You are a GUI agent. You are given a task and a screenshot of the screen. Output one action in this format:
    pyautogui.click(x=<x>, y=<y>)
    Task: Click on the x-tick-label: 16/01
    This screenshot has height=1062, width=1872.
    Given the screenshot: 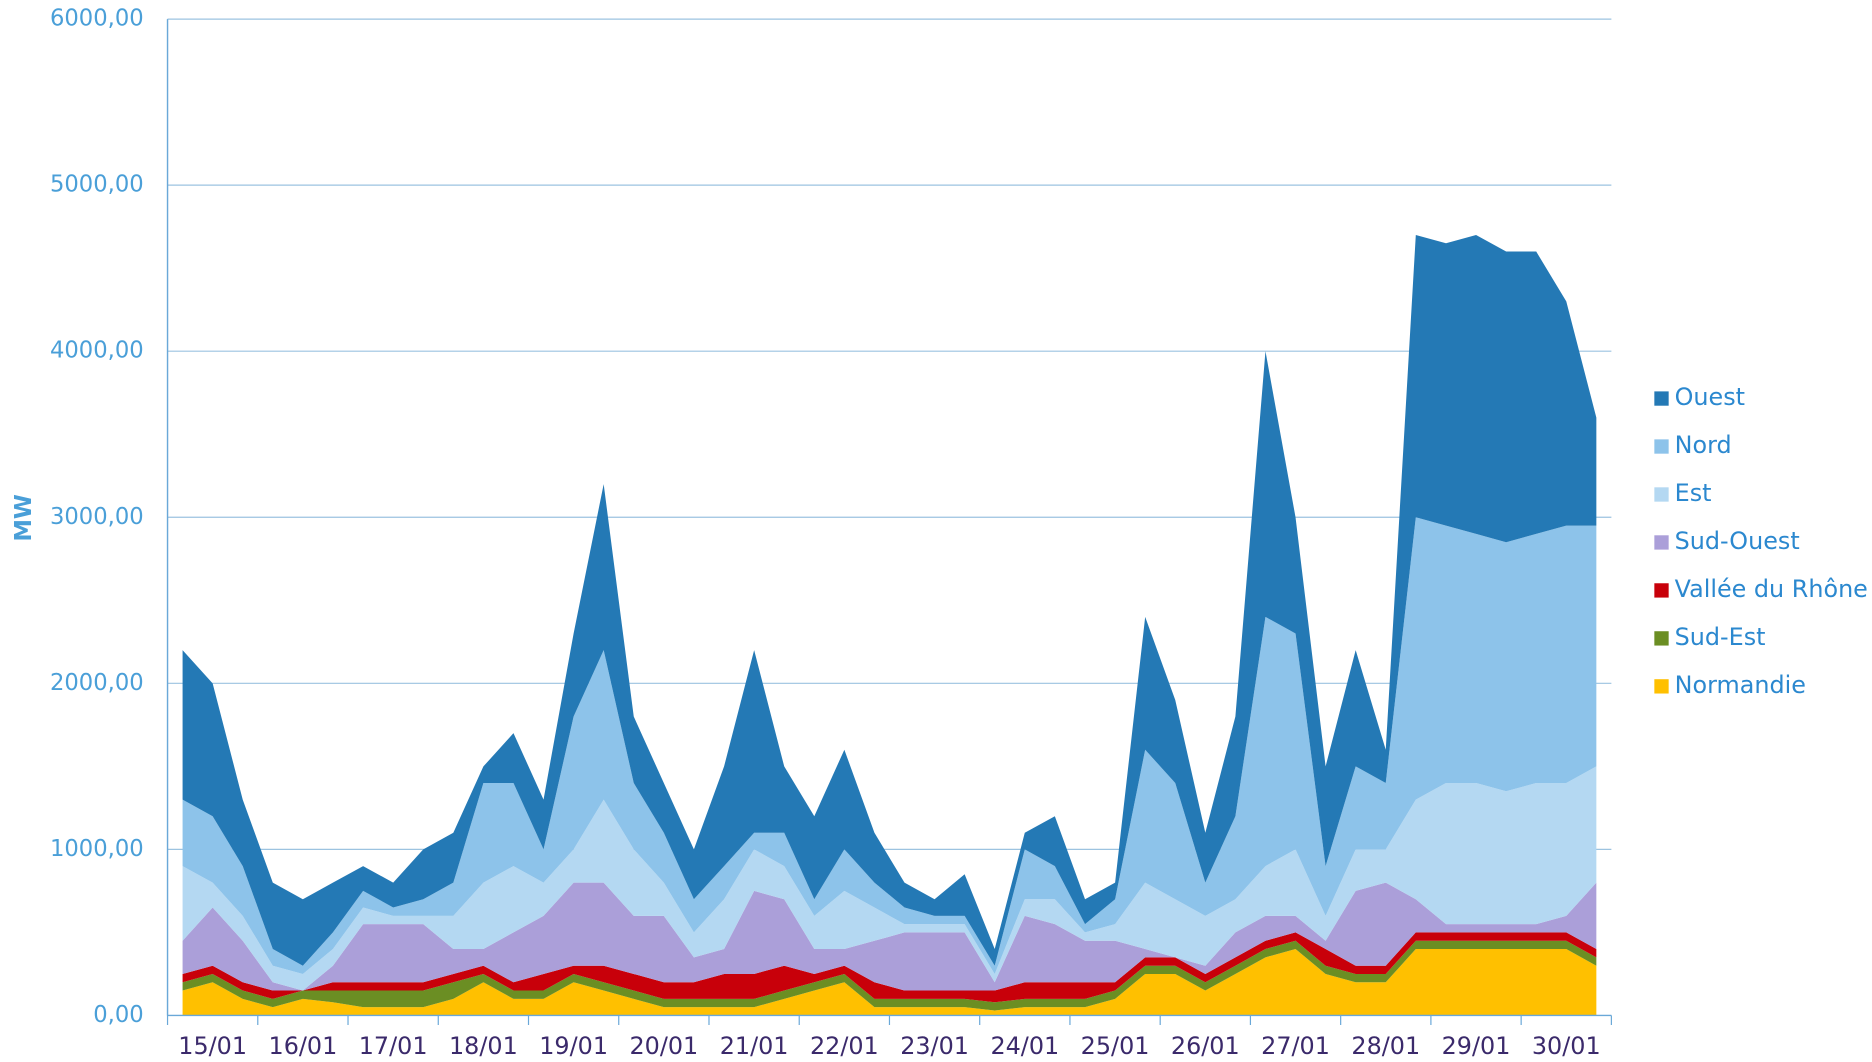 What is the action you would take?
    pyautogui.click(x=303, y=1046)
    